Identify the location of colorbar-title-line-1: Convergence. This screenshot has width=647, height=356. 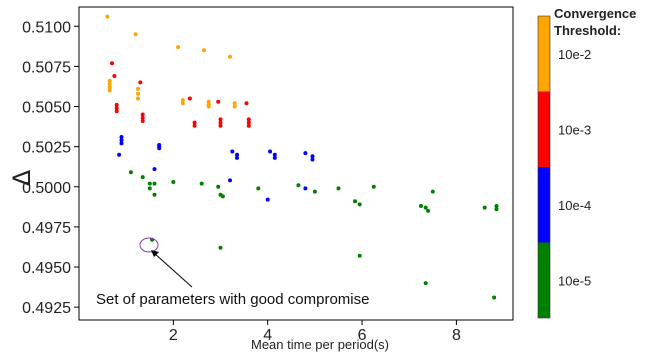
(595, 13).